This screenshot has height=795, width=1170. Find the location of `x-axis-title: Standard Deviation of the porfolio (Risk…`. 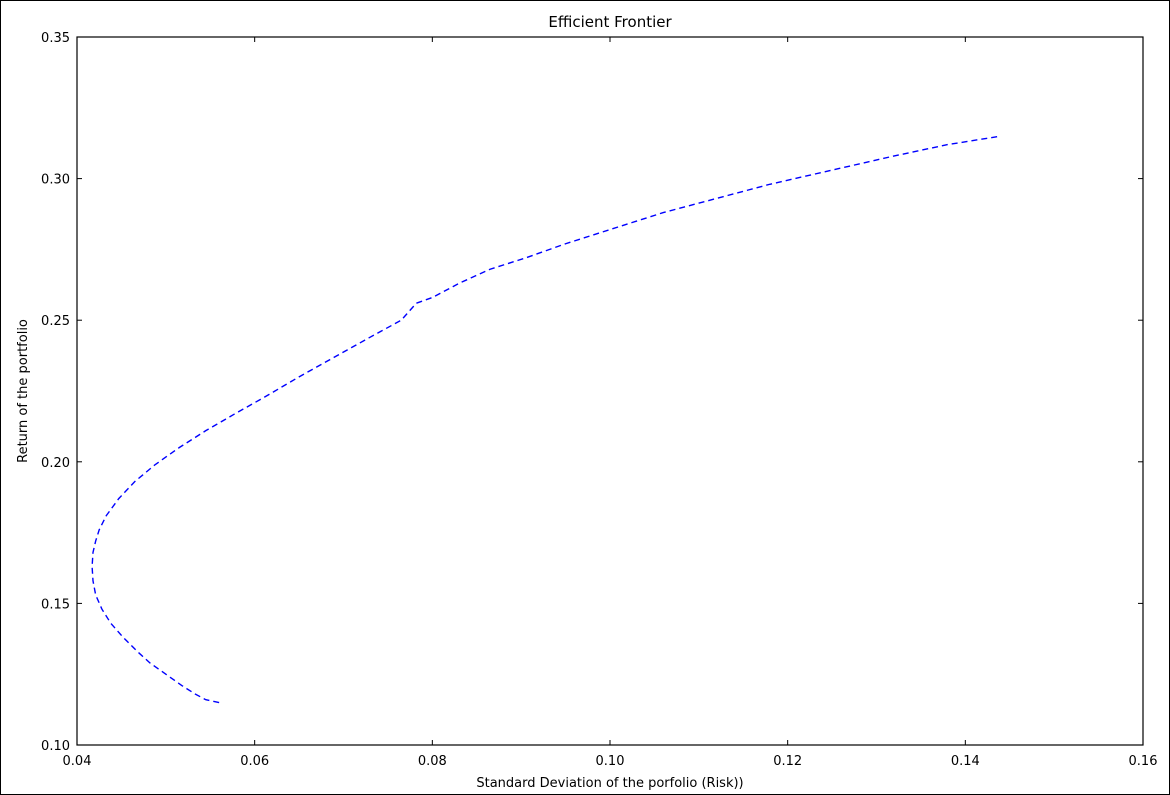

x-axis-title: Standard Deviation of the porfolio (Risk… is located at coordinates (609, 783).